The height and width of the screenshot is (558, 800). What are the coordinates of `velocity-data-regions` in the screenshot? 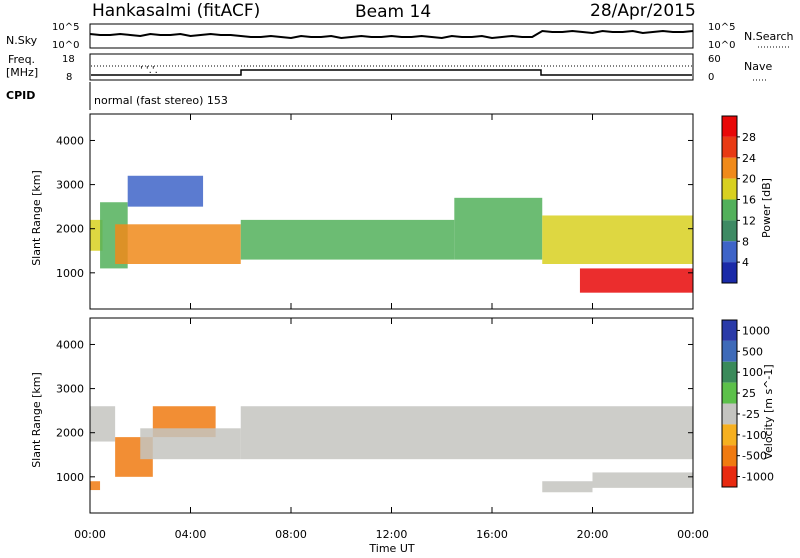 It's located at (391, 449).